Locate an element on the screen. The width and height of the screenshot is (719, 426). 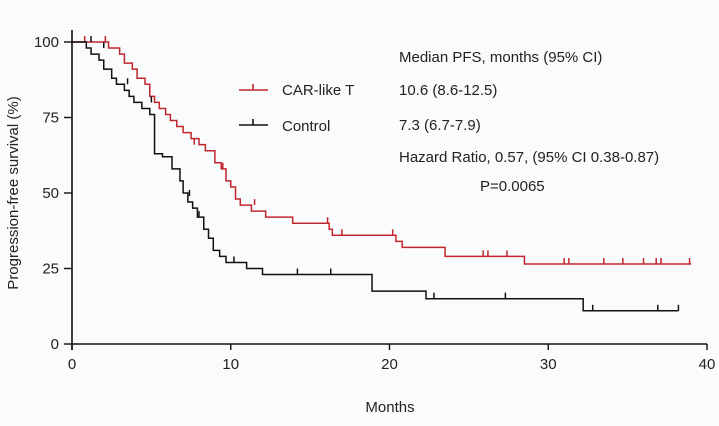
hazard-ratio: Hazard Ratio, 0.57, (95% CI 0.38-0.87) is located at coordinates (529, 157).